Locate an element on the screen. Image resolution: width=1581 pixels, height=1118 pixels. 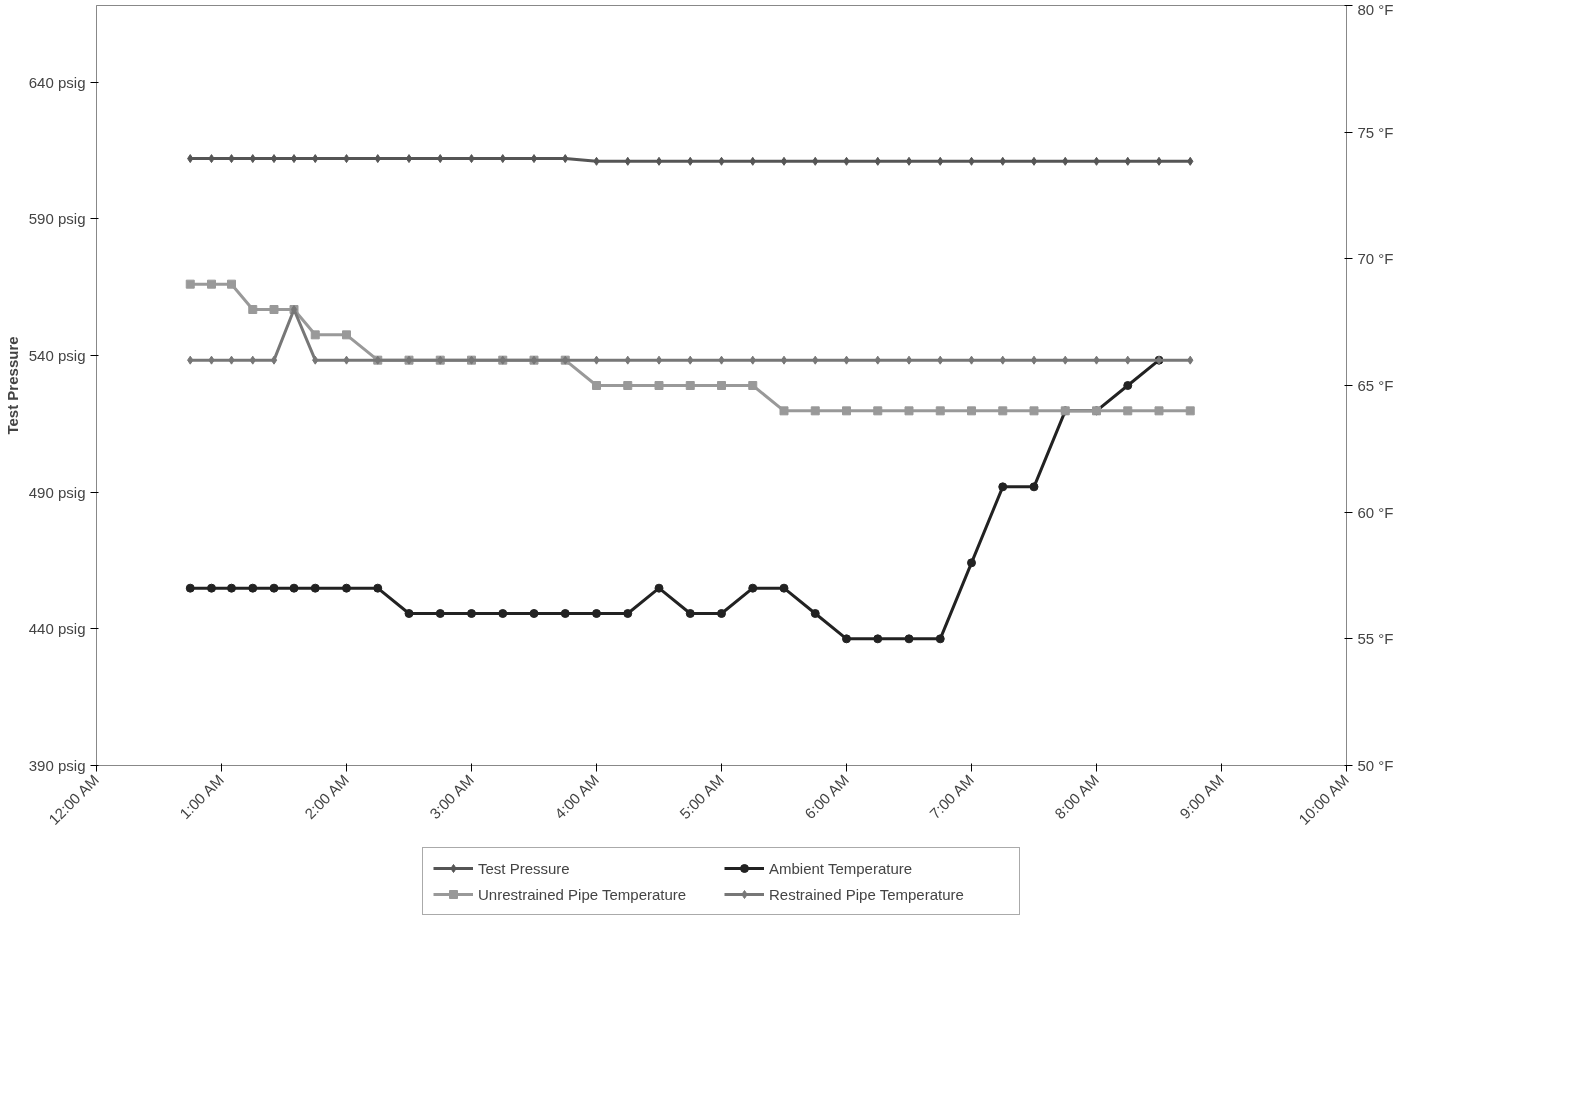
y-axis-title: Test Pressure is located at coordinates (12, 385).